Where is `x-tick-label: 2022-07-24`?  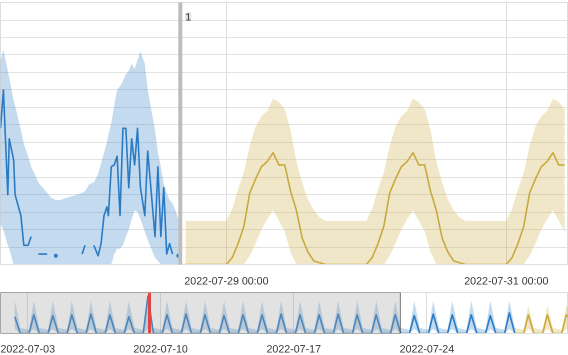 x-tick-label: 2022-07-24 is located at coordinates (427, 349).